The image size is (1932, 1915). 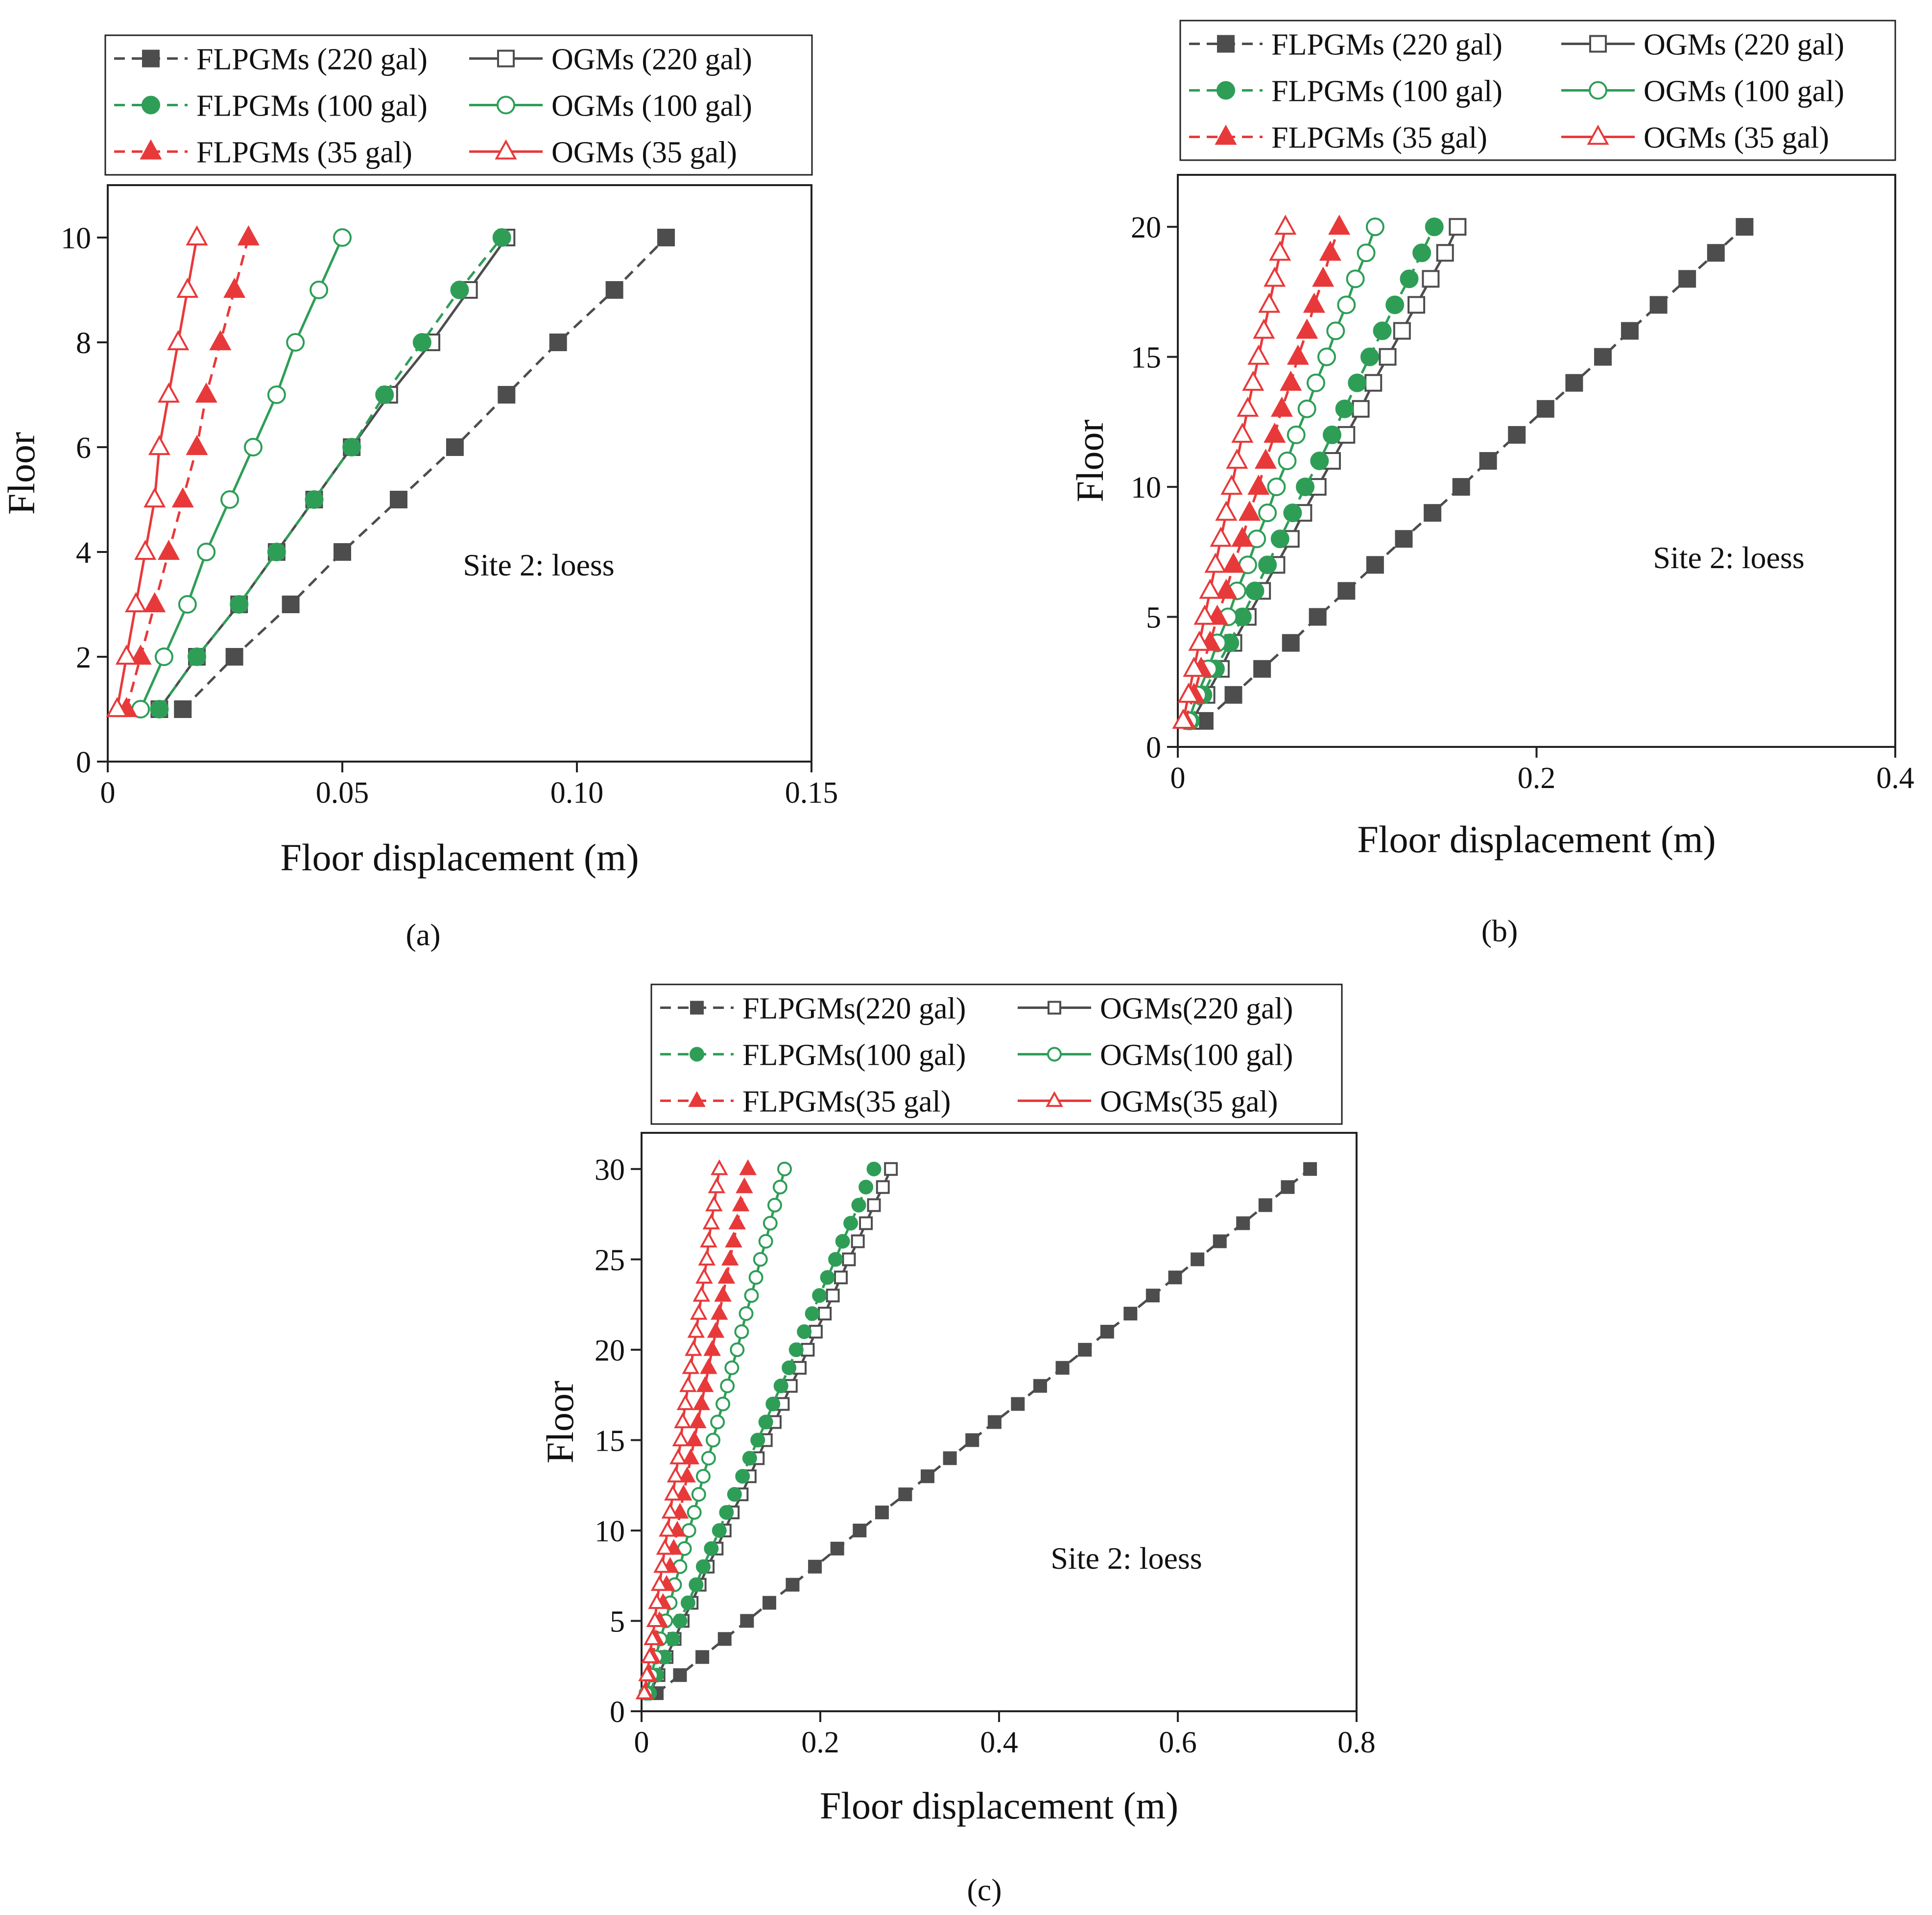 What do you see at coordinates (854, 1009) in the screenshot?
I see `legend-label: FLPGMs(220 gal)` at bounding box center [854, 1009].